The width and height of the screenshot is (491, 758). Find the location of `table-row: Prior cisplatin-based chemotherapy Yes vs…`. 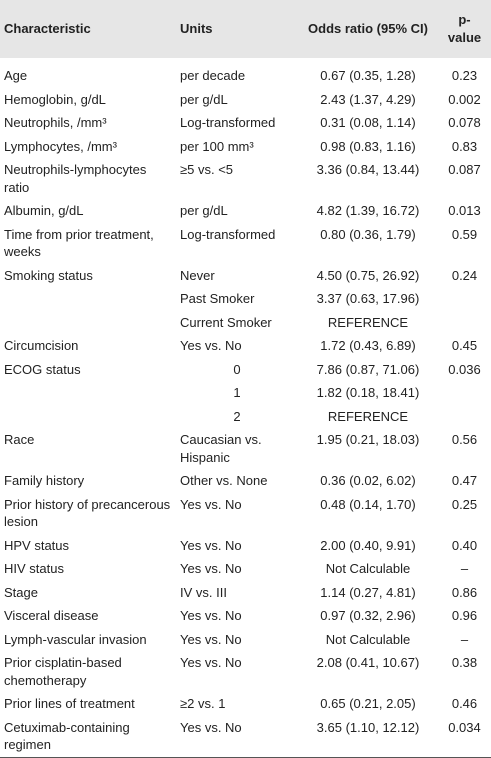

table-row: Prior cisplatin-based chemotherapy Yes vs… is located at coordinates (245, 671).